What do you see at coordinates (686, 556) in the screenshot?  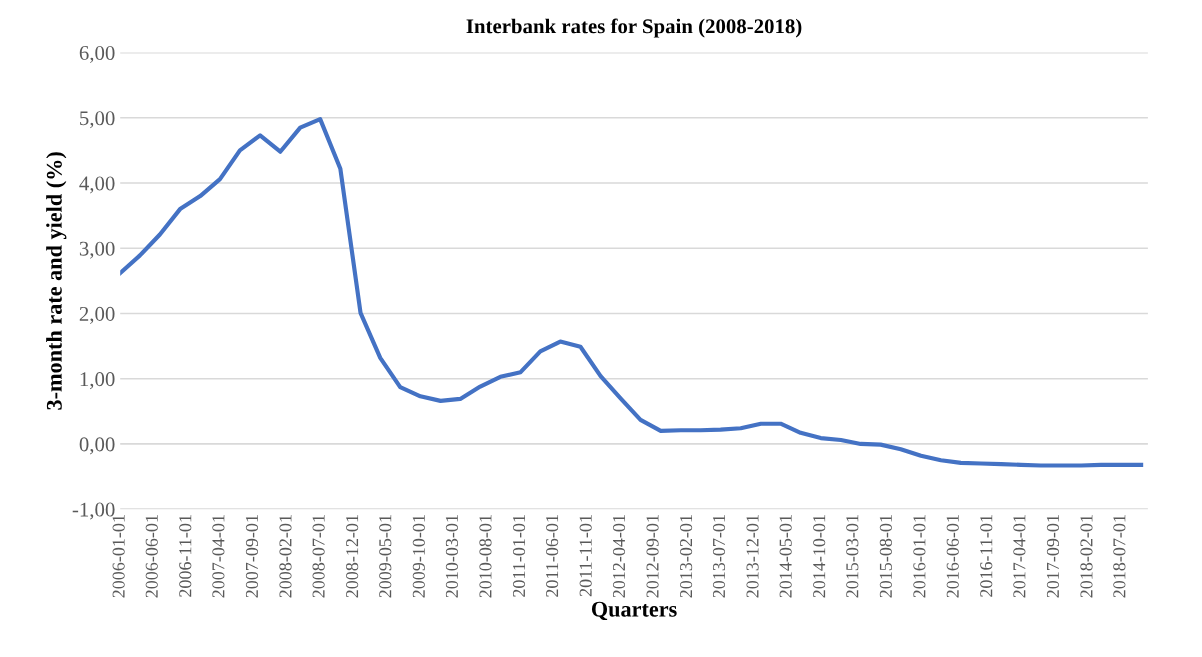 I see `x-tick-label: 2013-02-01` at bounding box center [686, 556].